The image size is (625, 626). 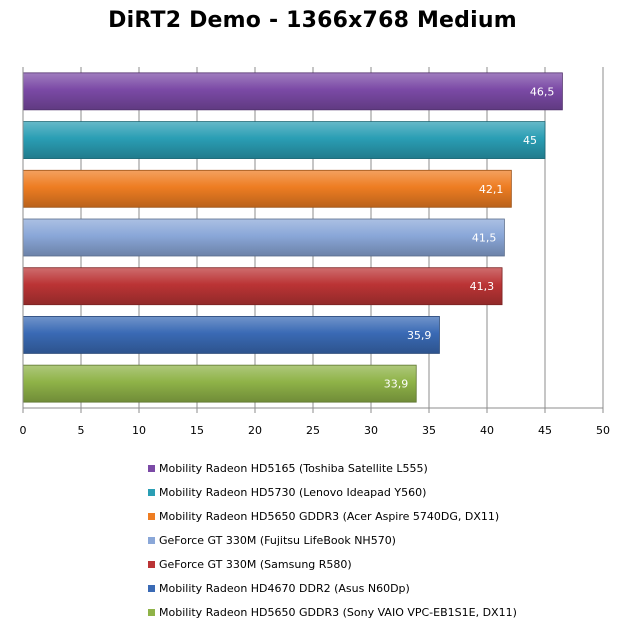 I want to click on legend-label: GeForce GT 330M (Samsung R580), so click(x=255, y=564).